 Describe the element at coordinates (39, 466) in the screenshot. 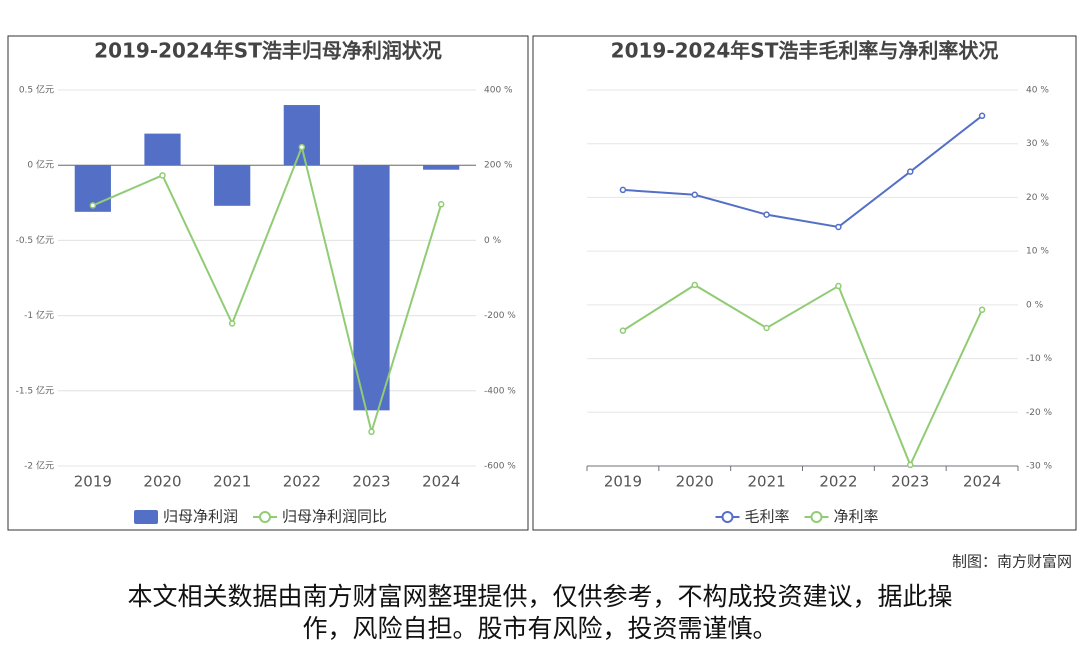

I see `y-tick-label: -2 亿元` at that location.